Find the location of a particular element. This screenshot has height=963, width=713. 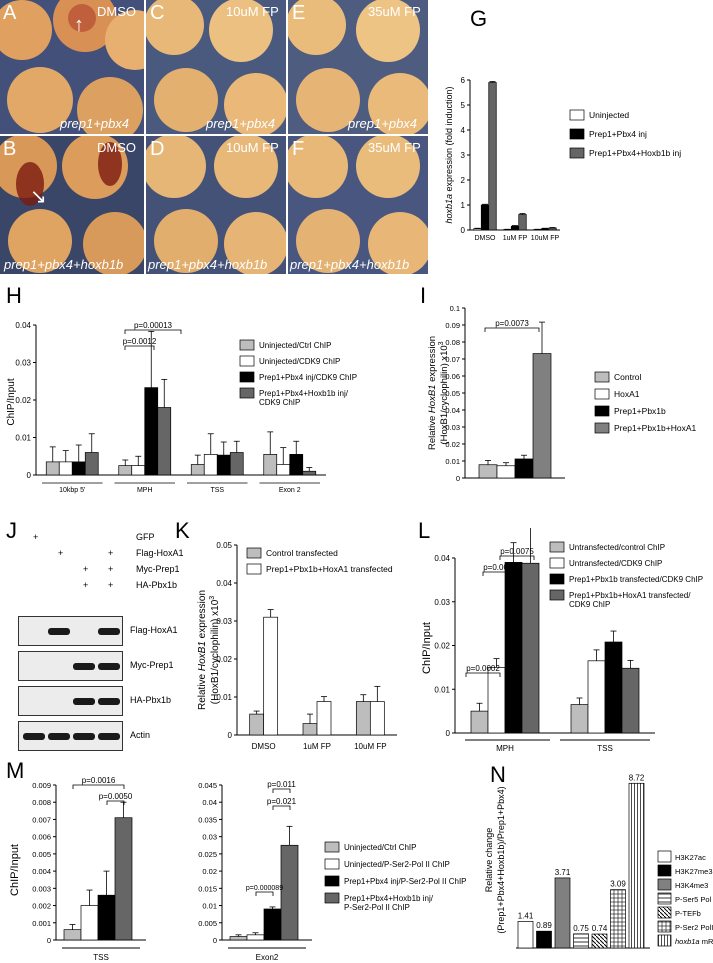

x-tick-label: 10uM FP is located at coordinates (545, 238).